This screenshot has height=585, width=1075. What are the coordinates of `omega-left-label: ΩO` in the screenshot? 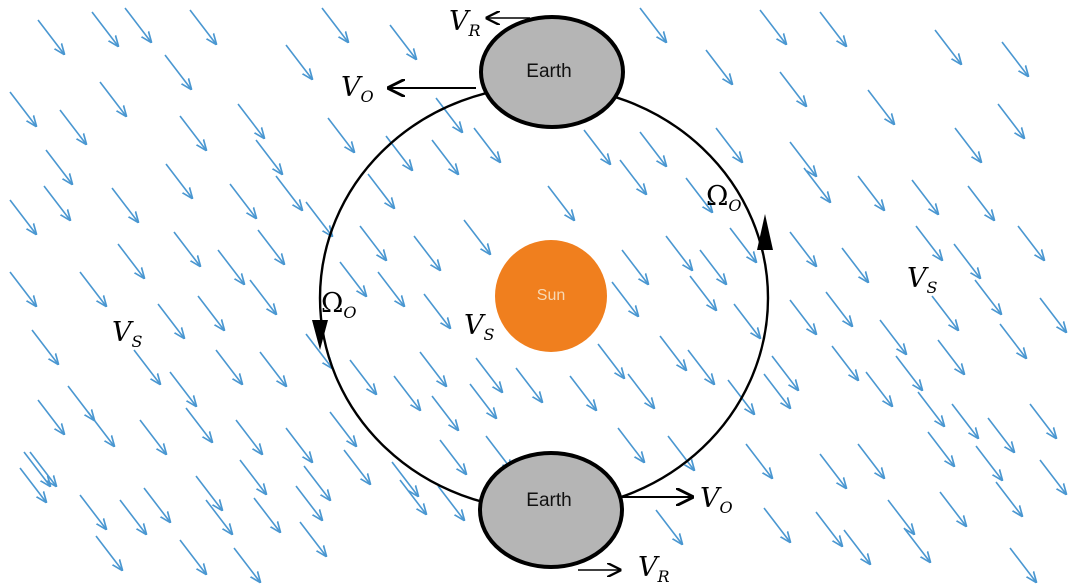 It's located at (339, 305).